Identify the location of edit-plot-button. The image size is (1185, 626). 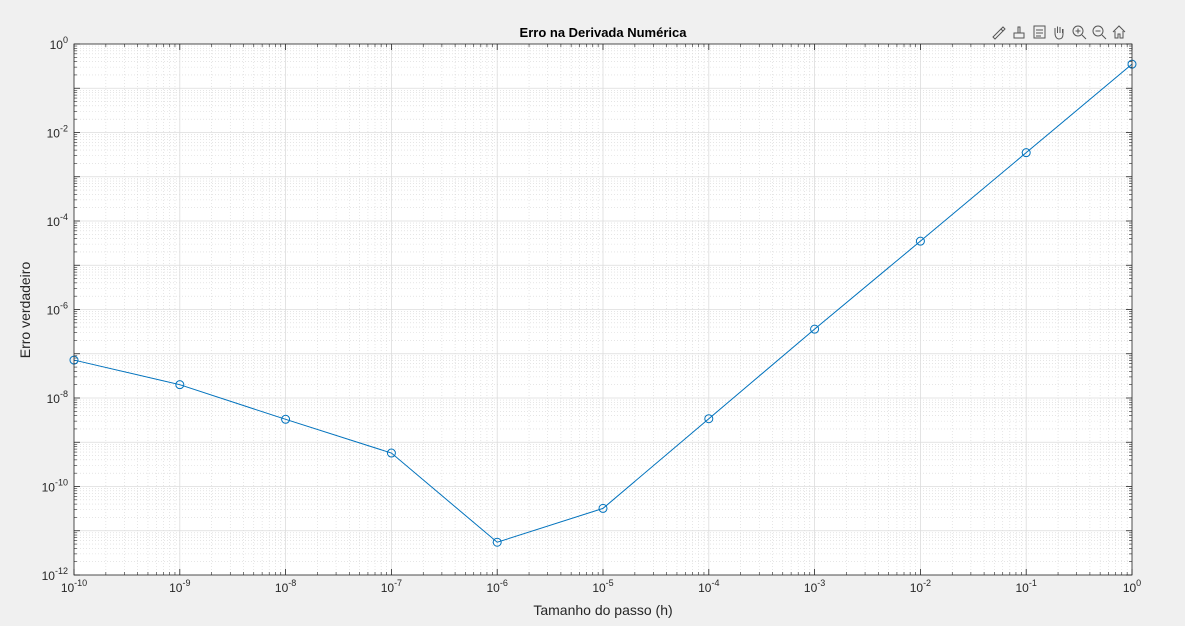
(999, 32).